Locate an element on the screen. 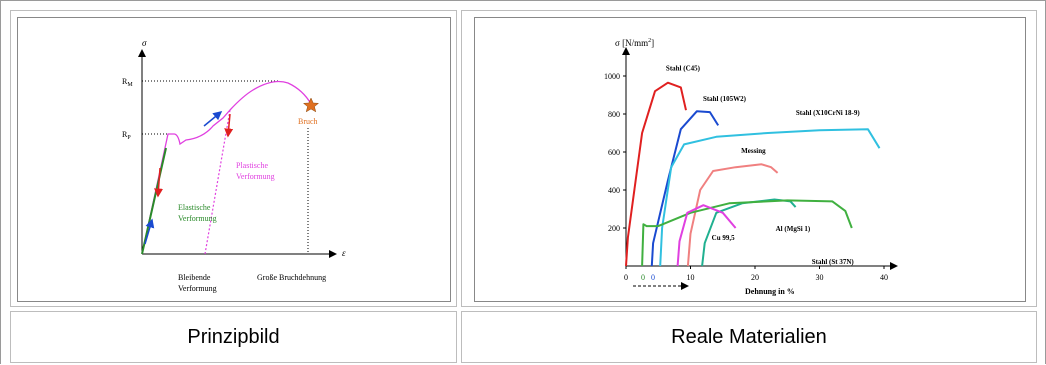 This screenshot has width=1046, height=365. x-tick-label: 20 is located at coordinates (755, 277).